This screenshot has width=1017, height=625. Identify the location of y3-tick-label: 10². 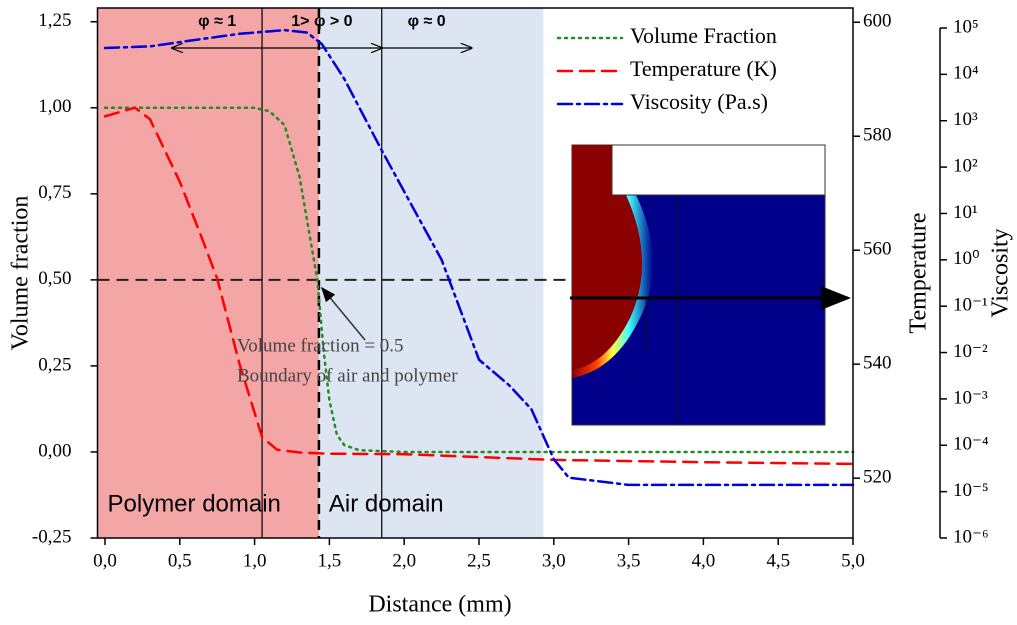
(965, 165).